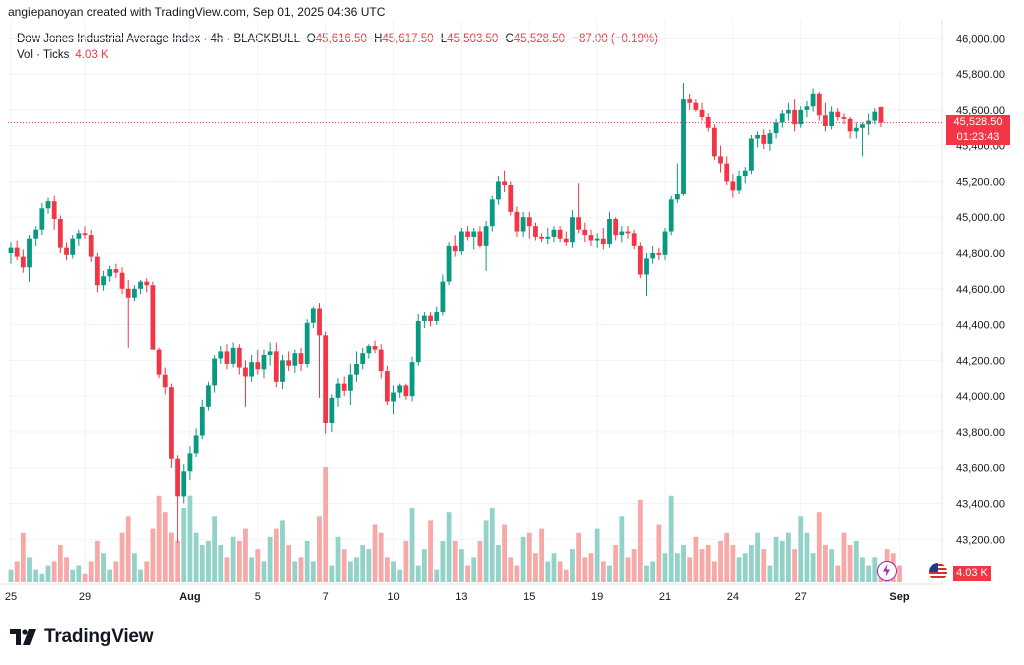 The width and height of the screenshot is (1024, 665). Describe the element at coordinates (43, 55) in the screenshot. I see `volume-label: Vol · Ticks` at that location.